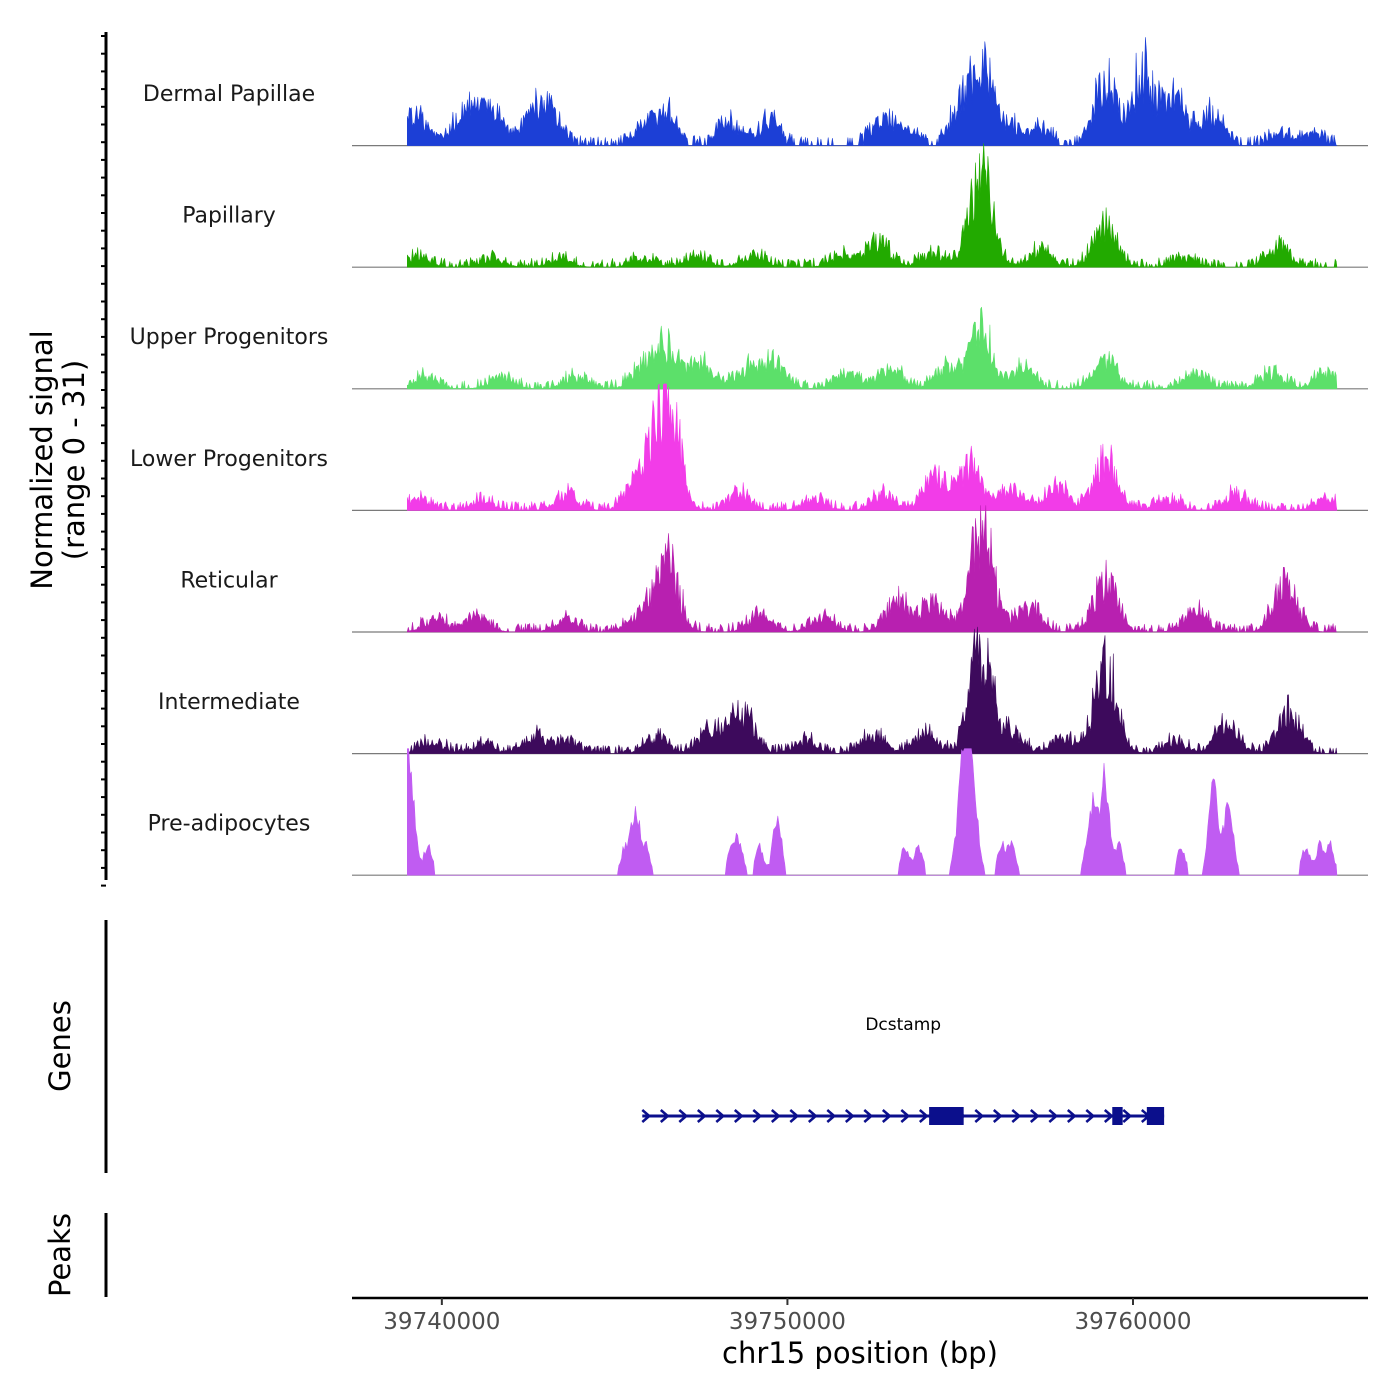 This screenshot has height=1400, width=1400. Describe the element at coordinates (229, 216) in the screenshot. I see `track-label: Papillary` at that location.